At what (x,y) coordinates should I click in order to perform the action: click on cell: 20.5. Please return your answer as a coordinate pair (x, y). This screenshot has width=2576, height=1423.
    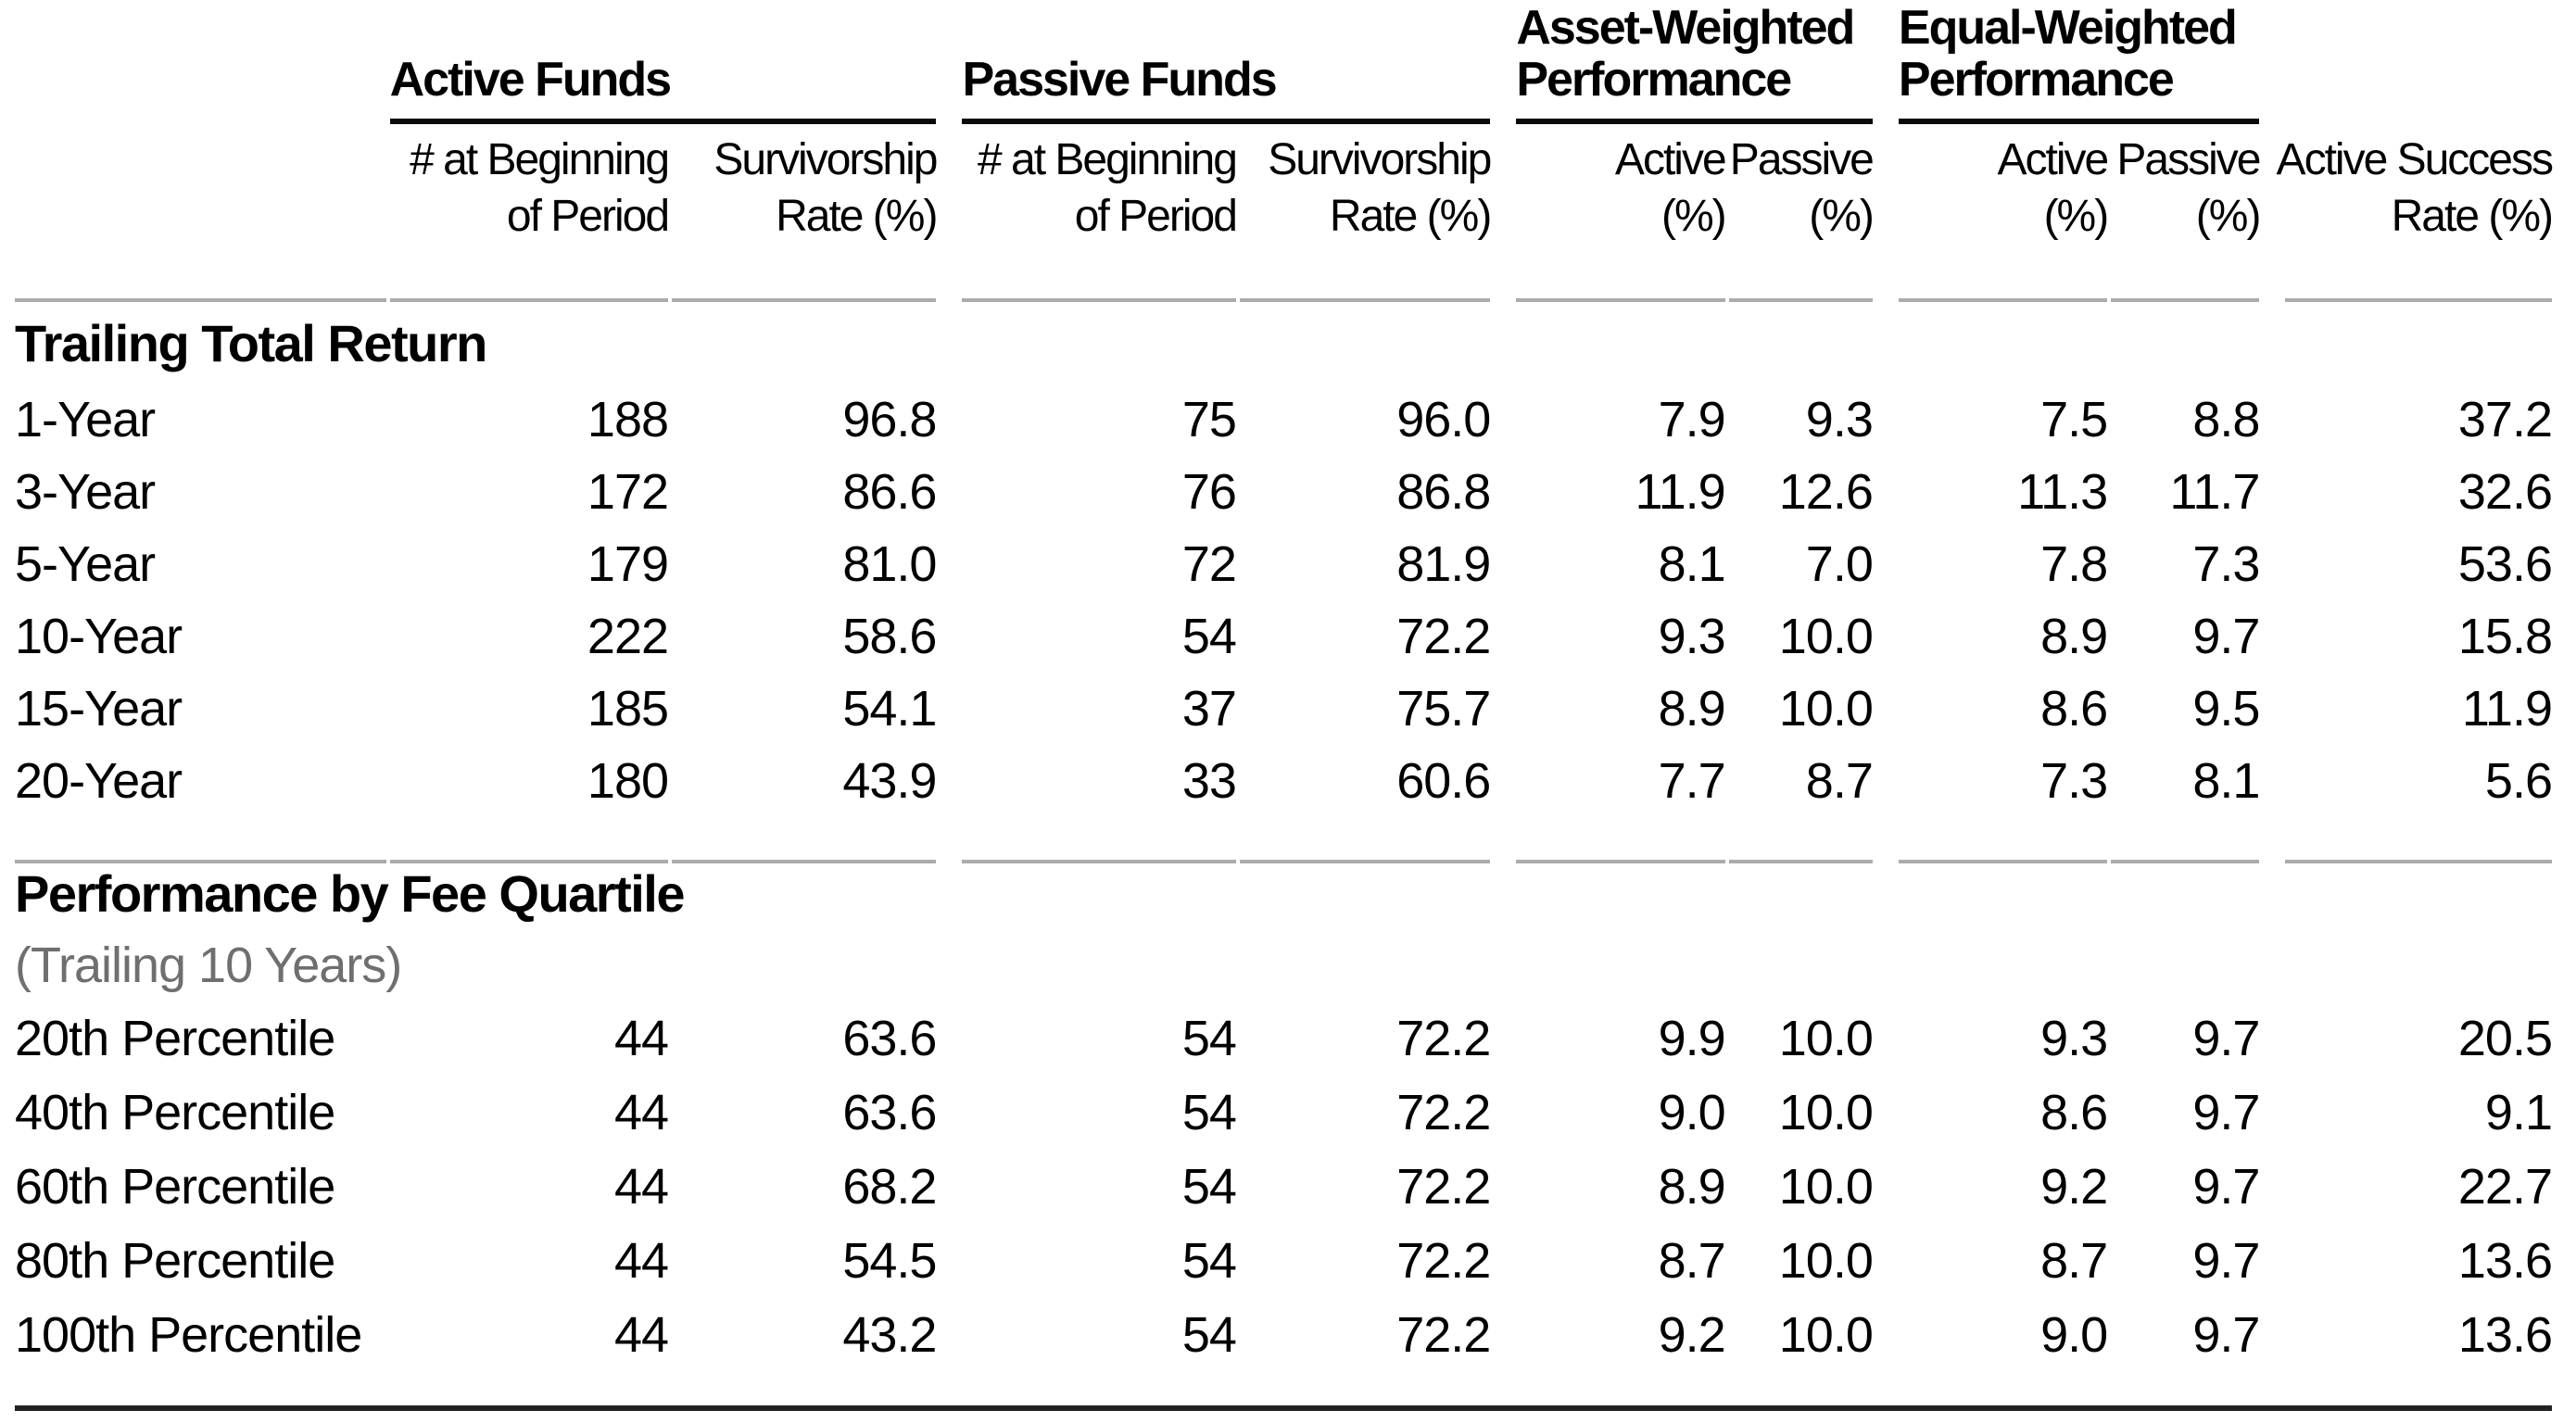
    Looking at the image, I should click on (2505, 1038).